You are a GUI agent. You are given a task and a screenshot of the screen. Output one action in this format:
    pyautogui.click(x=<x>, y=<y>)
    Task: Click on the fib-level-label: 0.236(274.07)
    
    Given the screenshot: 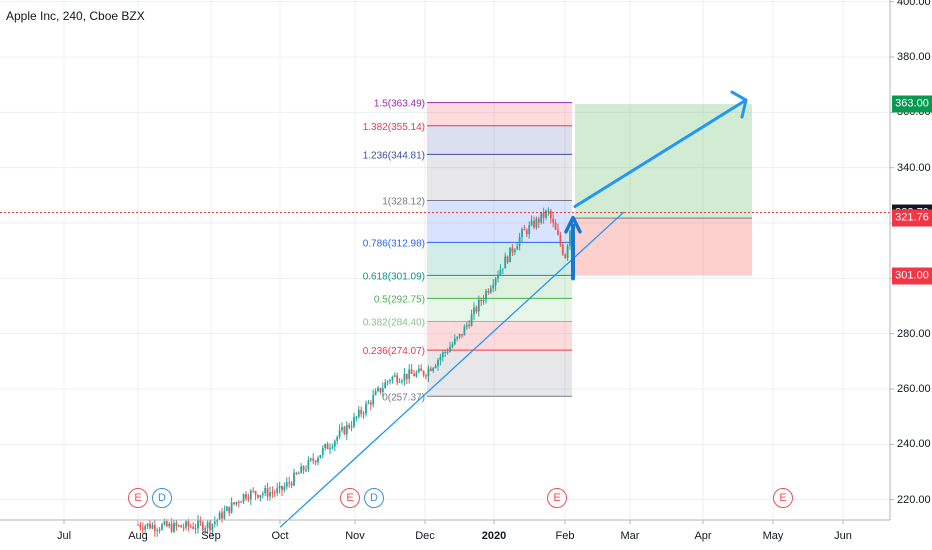 What is the action you would take?
    pyautogui.click(x=394, y=351)
    